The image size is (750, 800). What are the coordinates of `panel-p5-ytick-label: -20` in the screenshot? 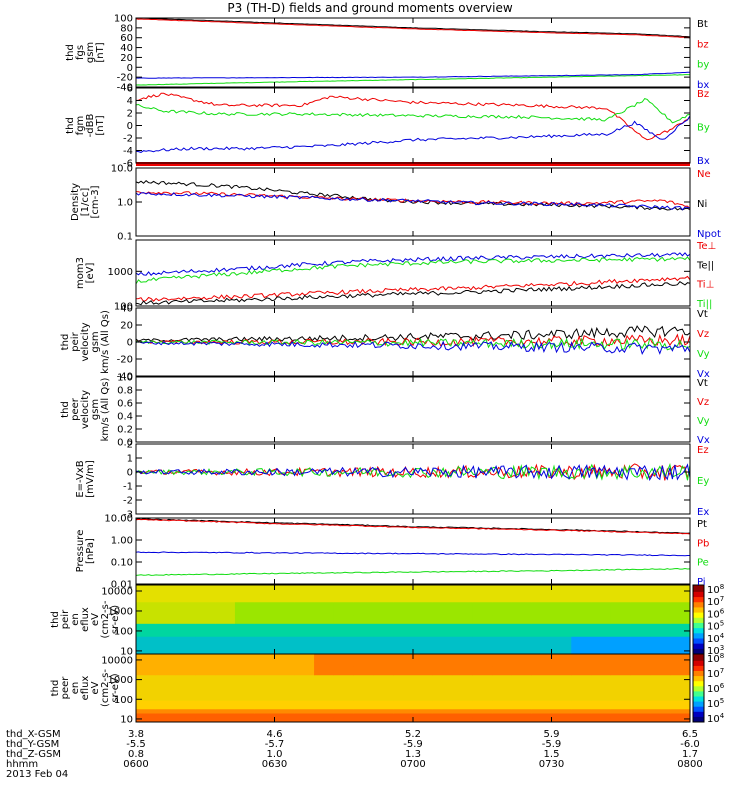 It's located at (125, 360).